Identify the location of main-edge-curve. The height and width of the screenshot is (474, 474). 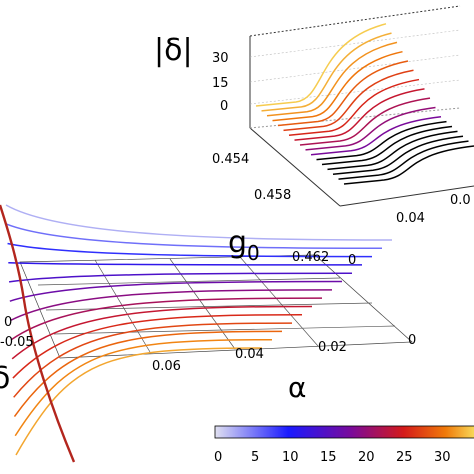
(38, 333).